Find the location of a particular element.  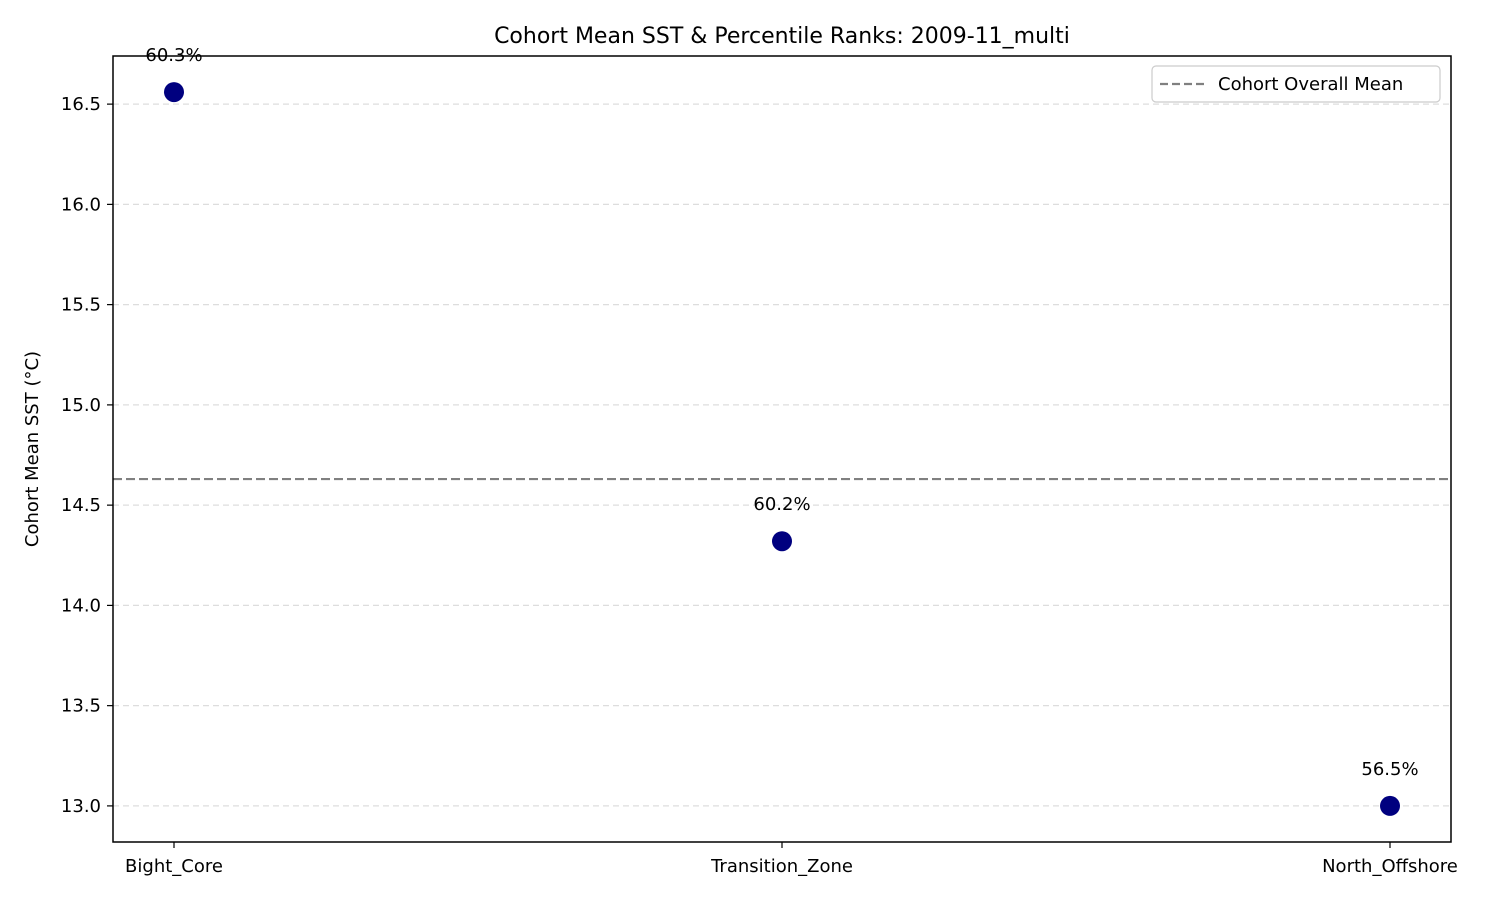

x-tick-label: Bight_Core is located at coordinates (174, 866).